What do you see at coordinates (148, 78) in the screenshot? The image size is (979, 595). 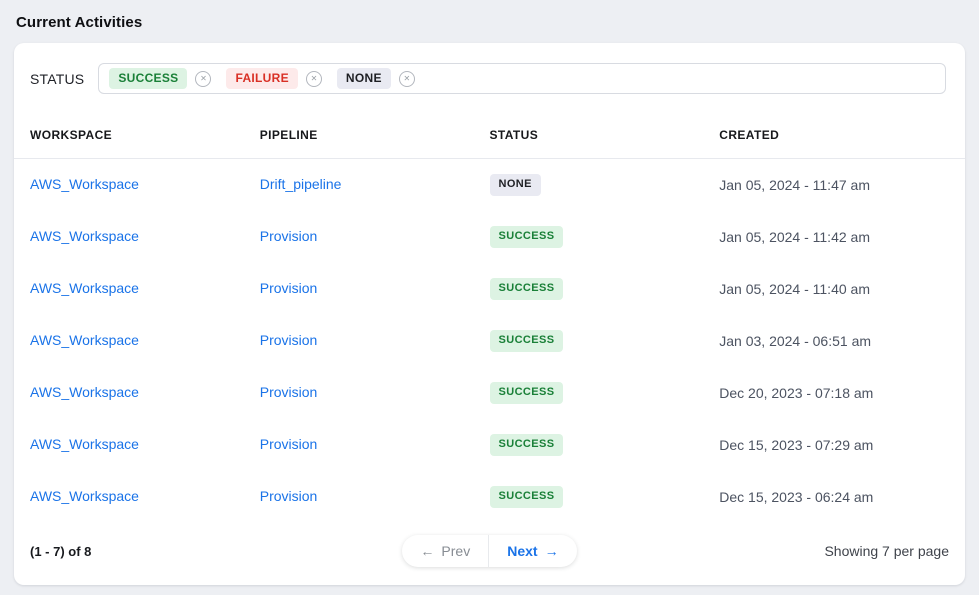 I see `filter-chip-success: SUCCESS` at bounding box center [148, 78].